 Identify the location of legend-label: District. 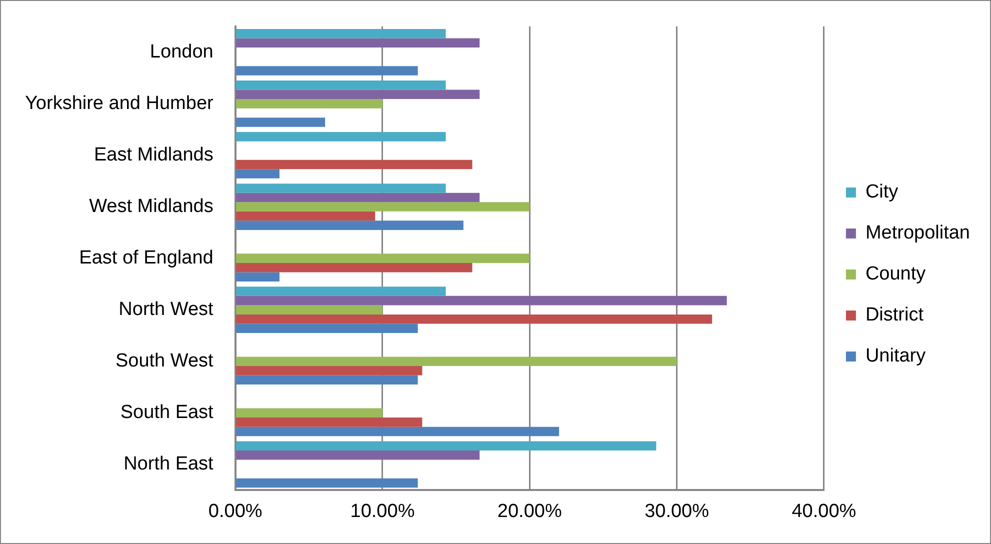
(894, 315).